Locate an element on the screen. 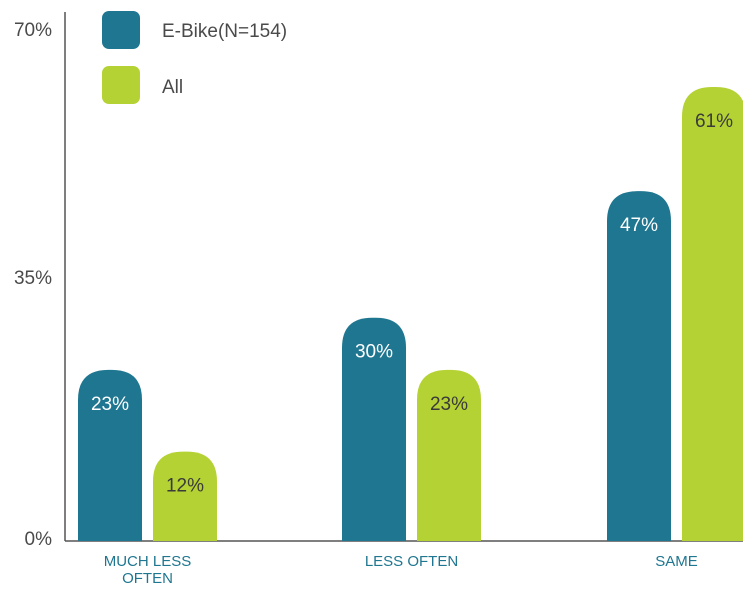 Image resolution: width=743 pixels, height=589 pixels. category-label-2-line-0: SAME is located at coordinates (676, 561).